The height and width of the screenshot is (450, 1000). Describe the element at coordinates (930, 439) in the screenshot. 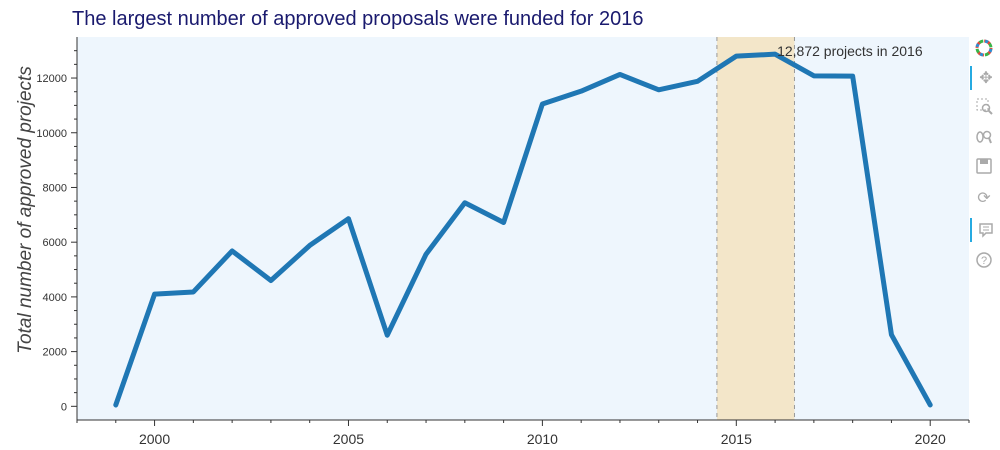

I see `x-tick-label: 2020` at that location.